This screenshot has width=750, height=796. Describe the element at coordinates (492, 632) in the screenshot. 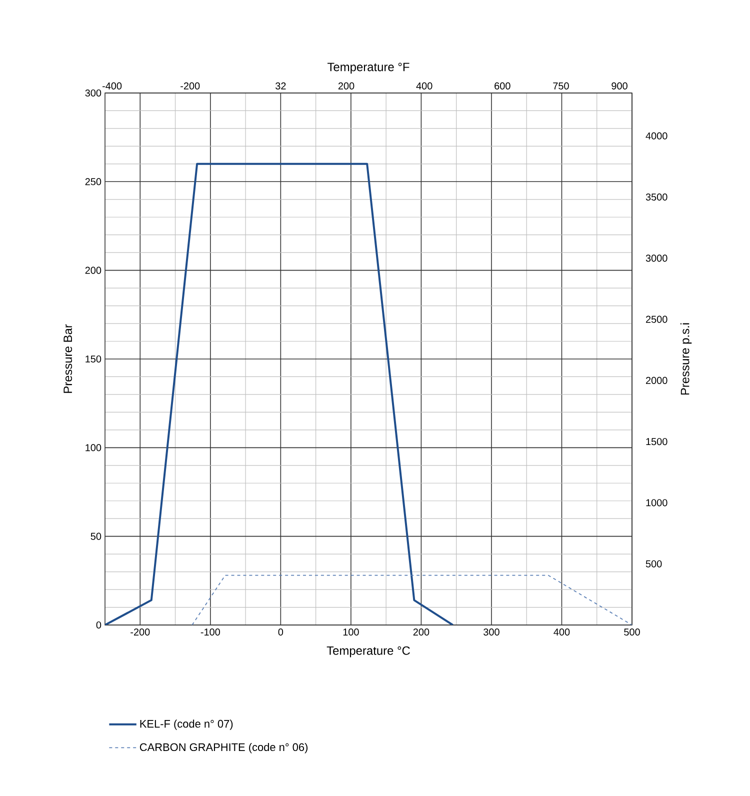

I see `x-tick-label: 300` at that location.